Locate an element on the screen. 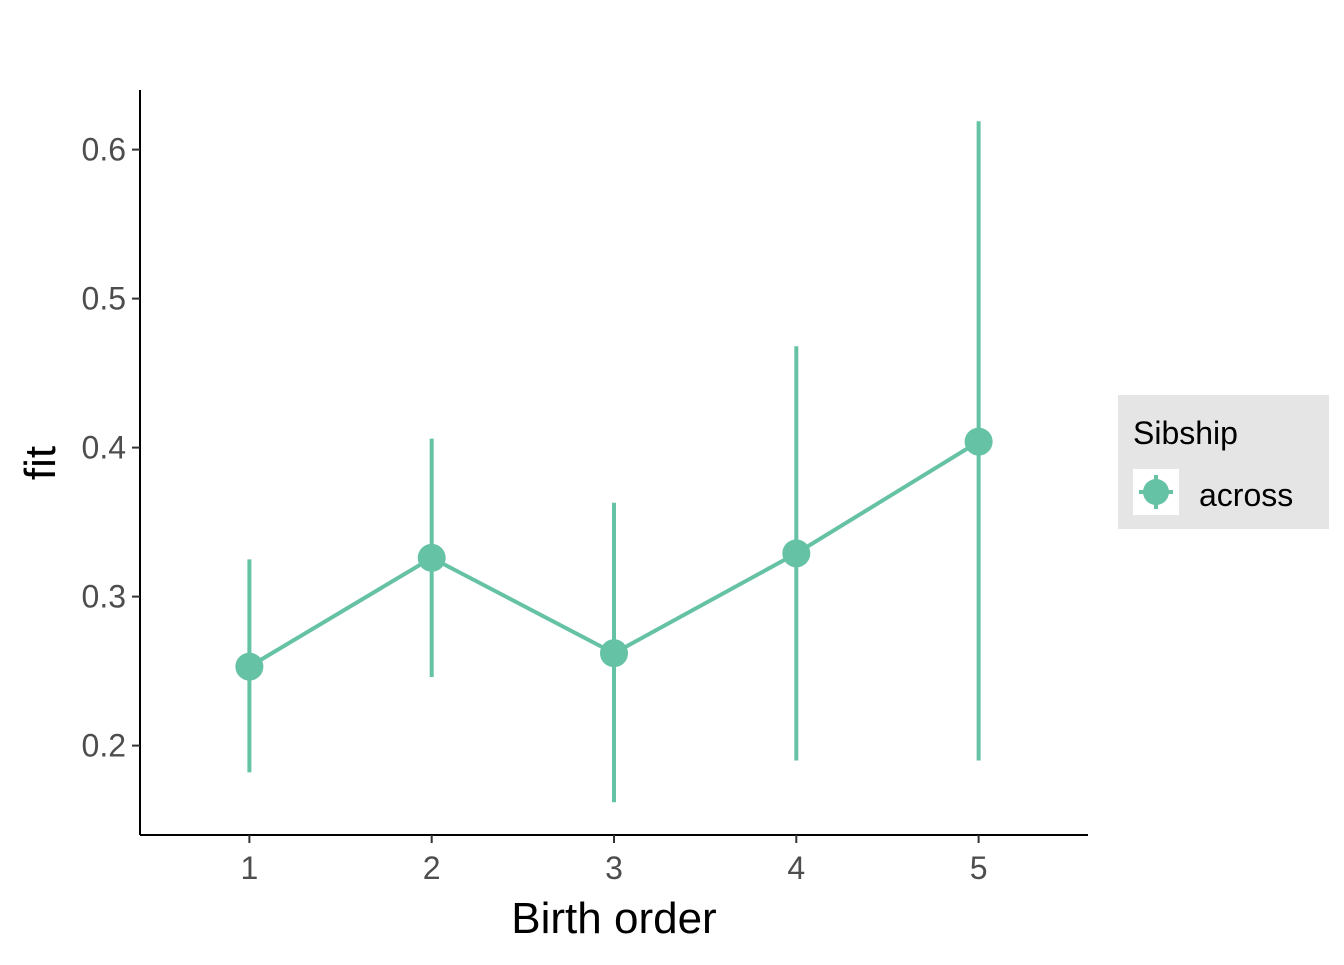  legend-key-point is located at coordinates (1156, 492).